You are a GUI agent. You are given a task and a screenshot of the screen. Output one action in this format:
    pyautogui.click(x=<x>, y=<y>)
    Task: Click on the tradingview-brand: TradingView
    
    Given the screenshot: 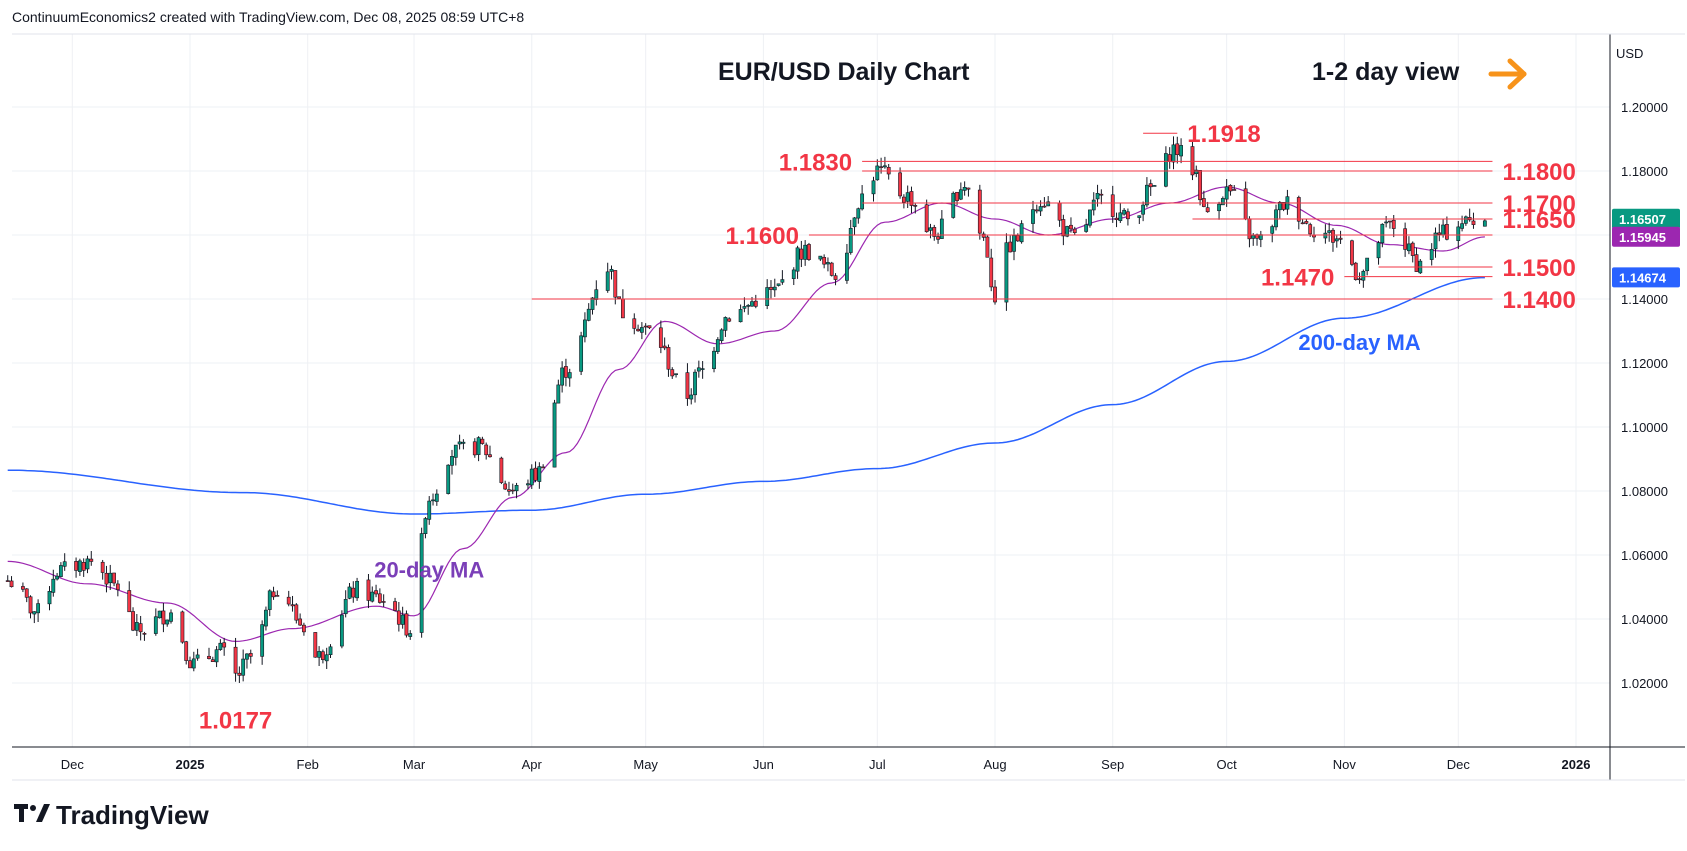 What is the action you would take?
    pyautogui.click(x=132, y=815)
    